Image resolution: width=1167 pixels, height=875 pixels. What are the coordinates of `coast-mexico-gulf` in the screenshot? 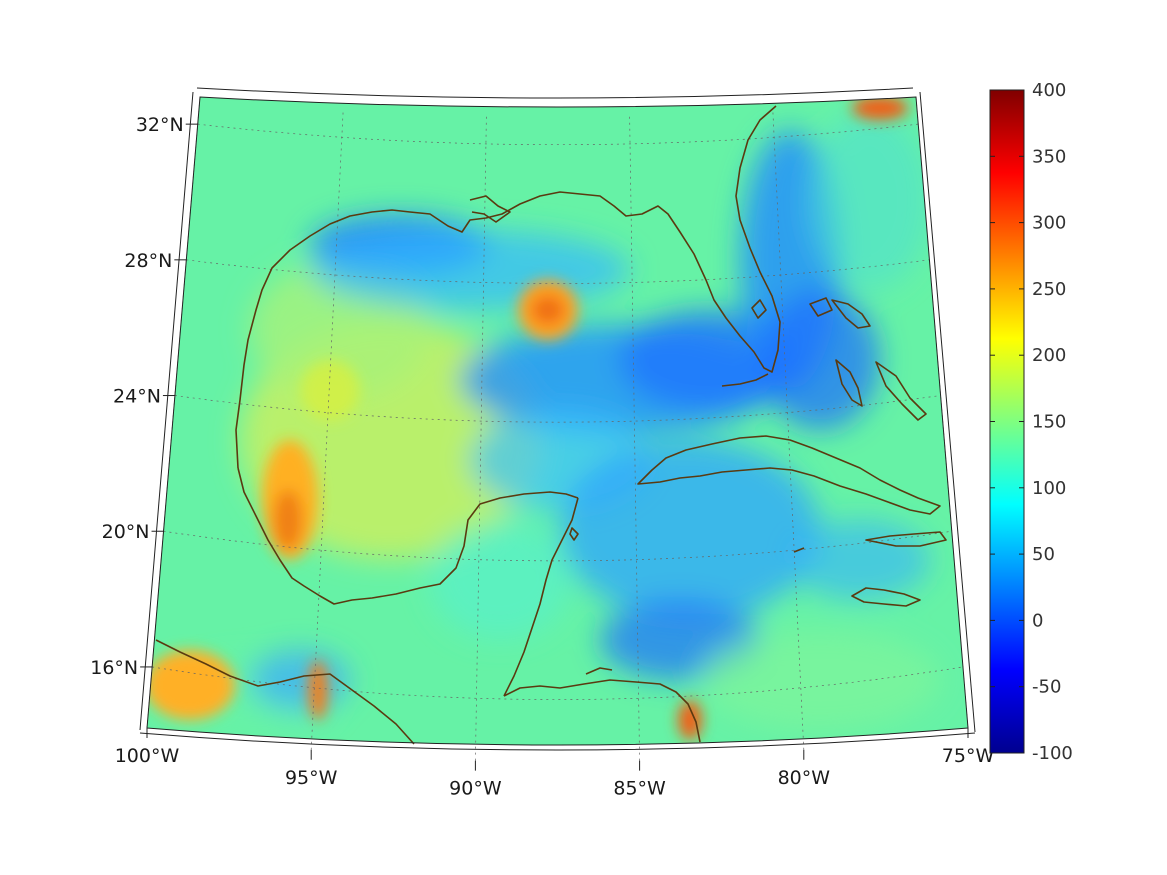 It's located at (408, 536).